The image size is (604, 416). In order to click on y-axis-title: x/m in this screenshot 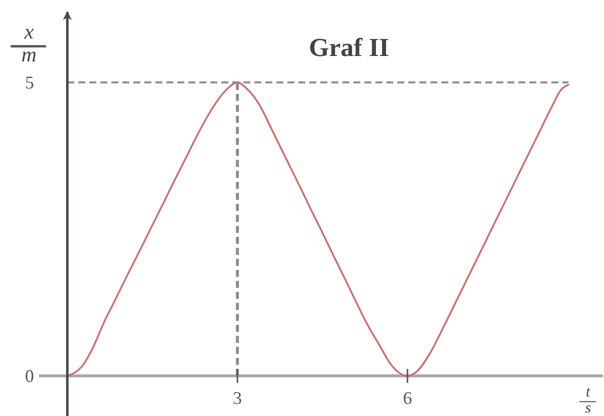, I will do `click(29, 43)`.